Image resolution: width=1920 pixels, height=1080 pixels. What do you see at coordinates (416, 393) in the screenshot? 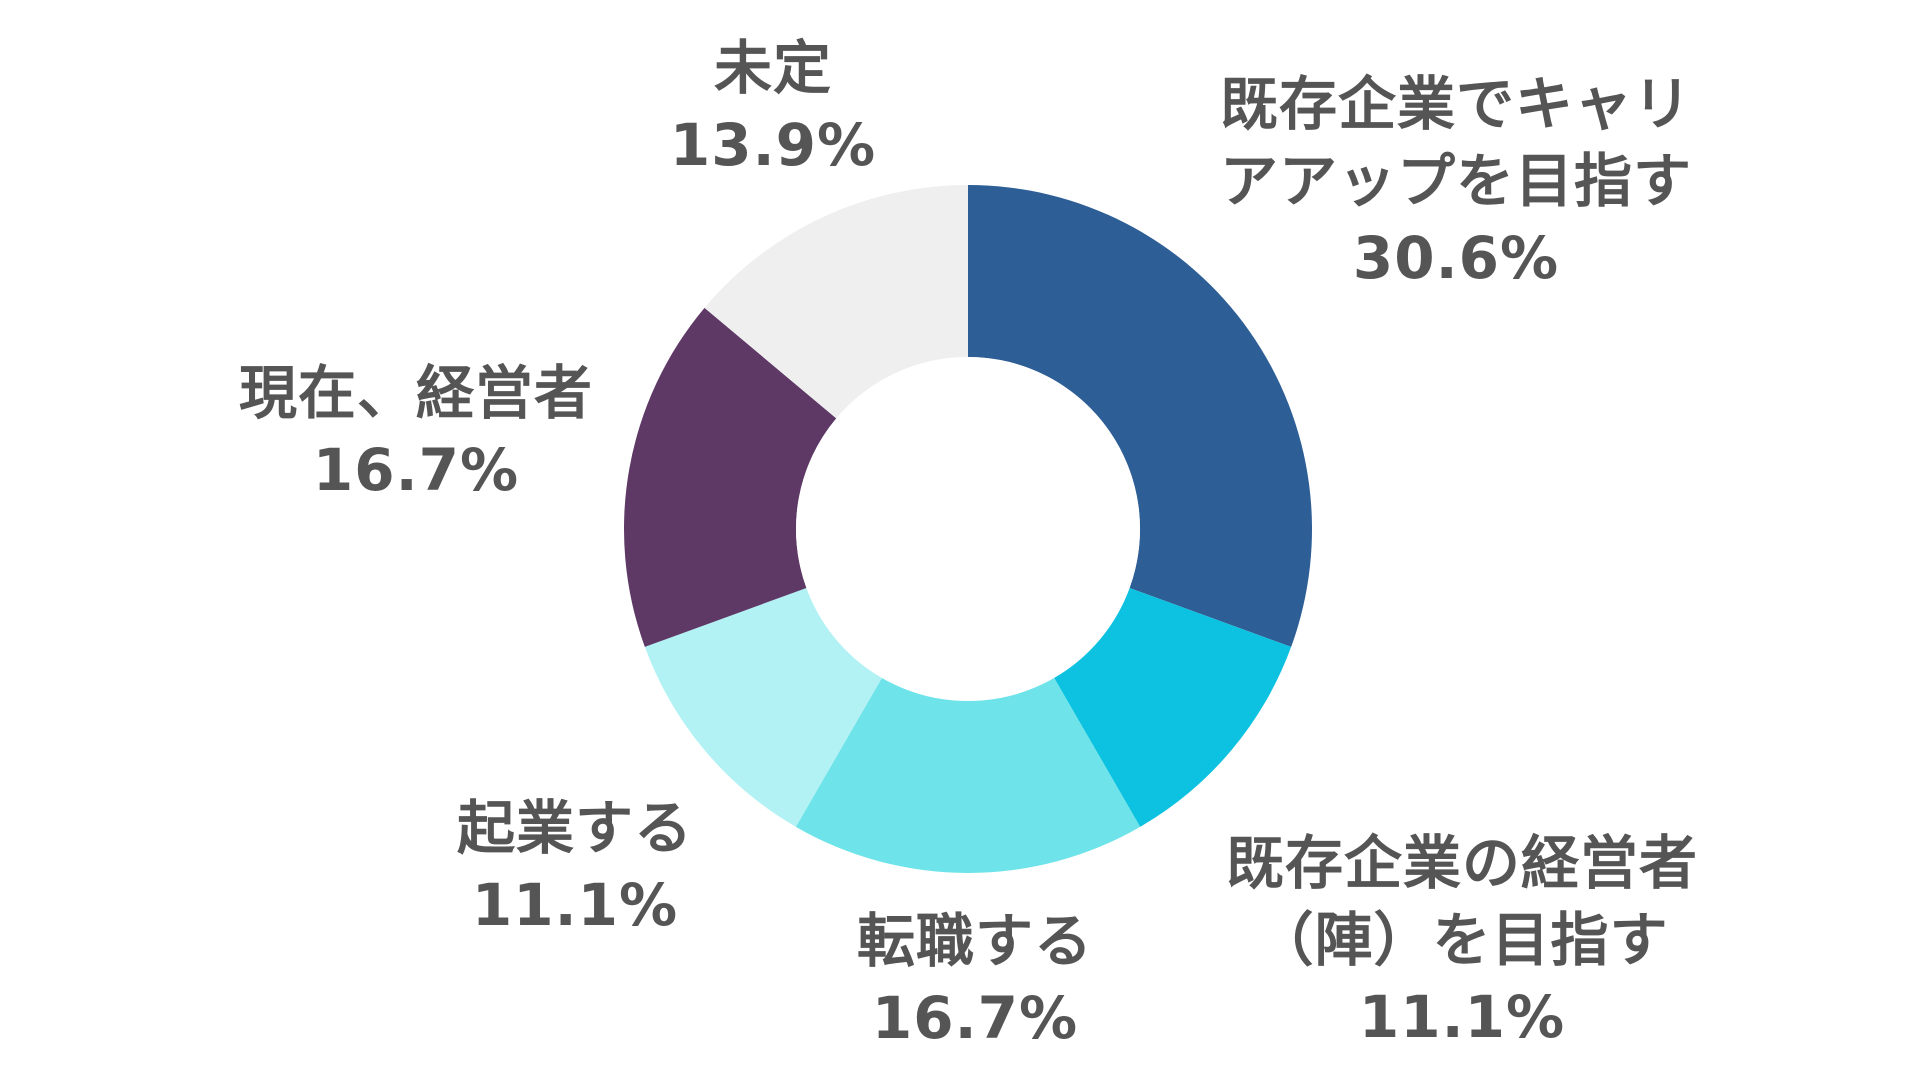
I see `slice-name-line: 現在、経営者` at bounding box center [416, 393].